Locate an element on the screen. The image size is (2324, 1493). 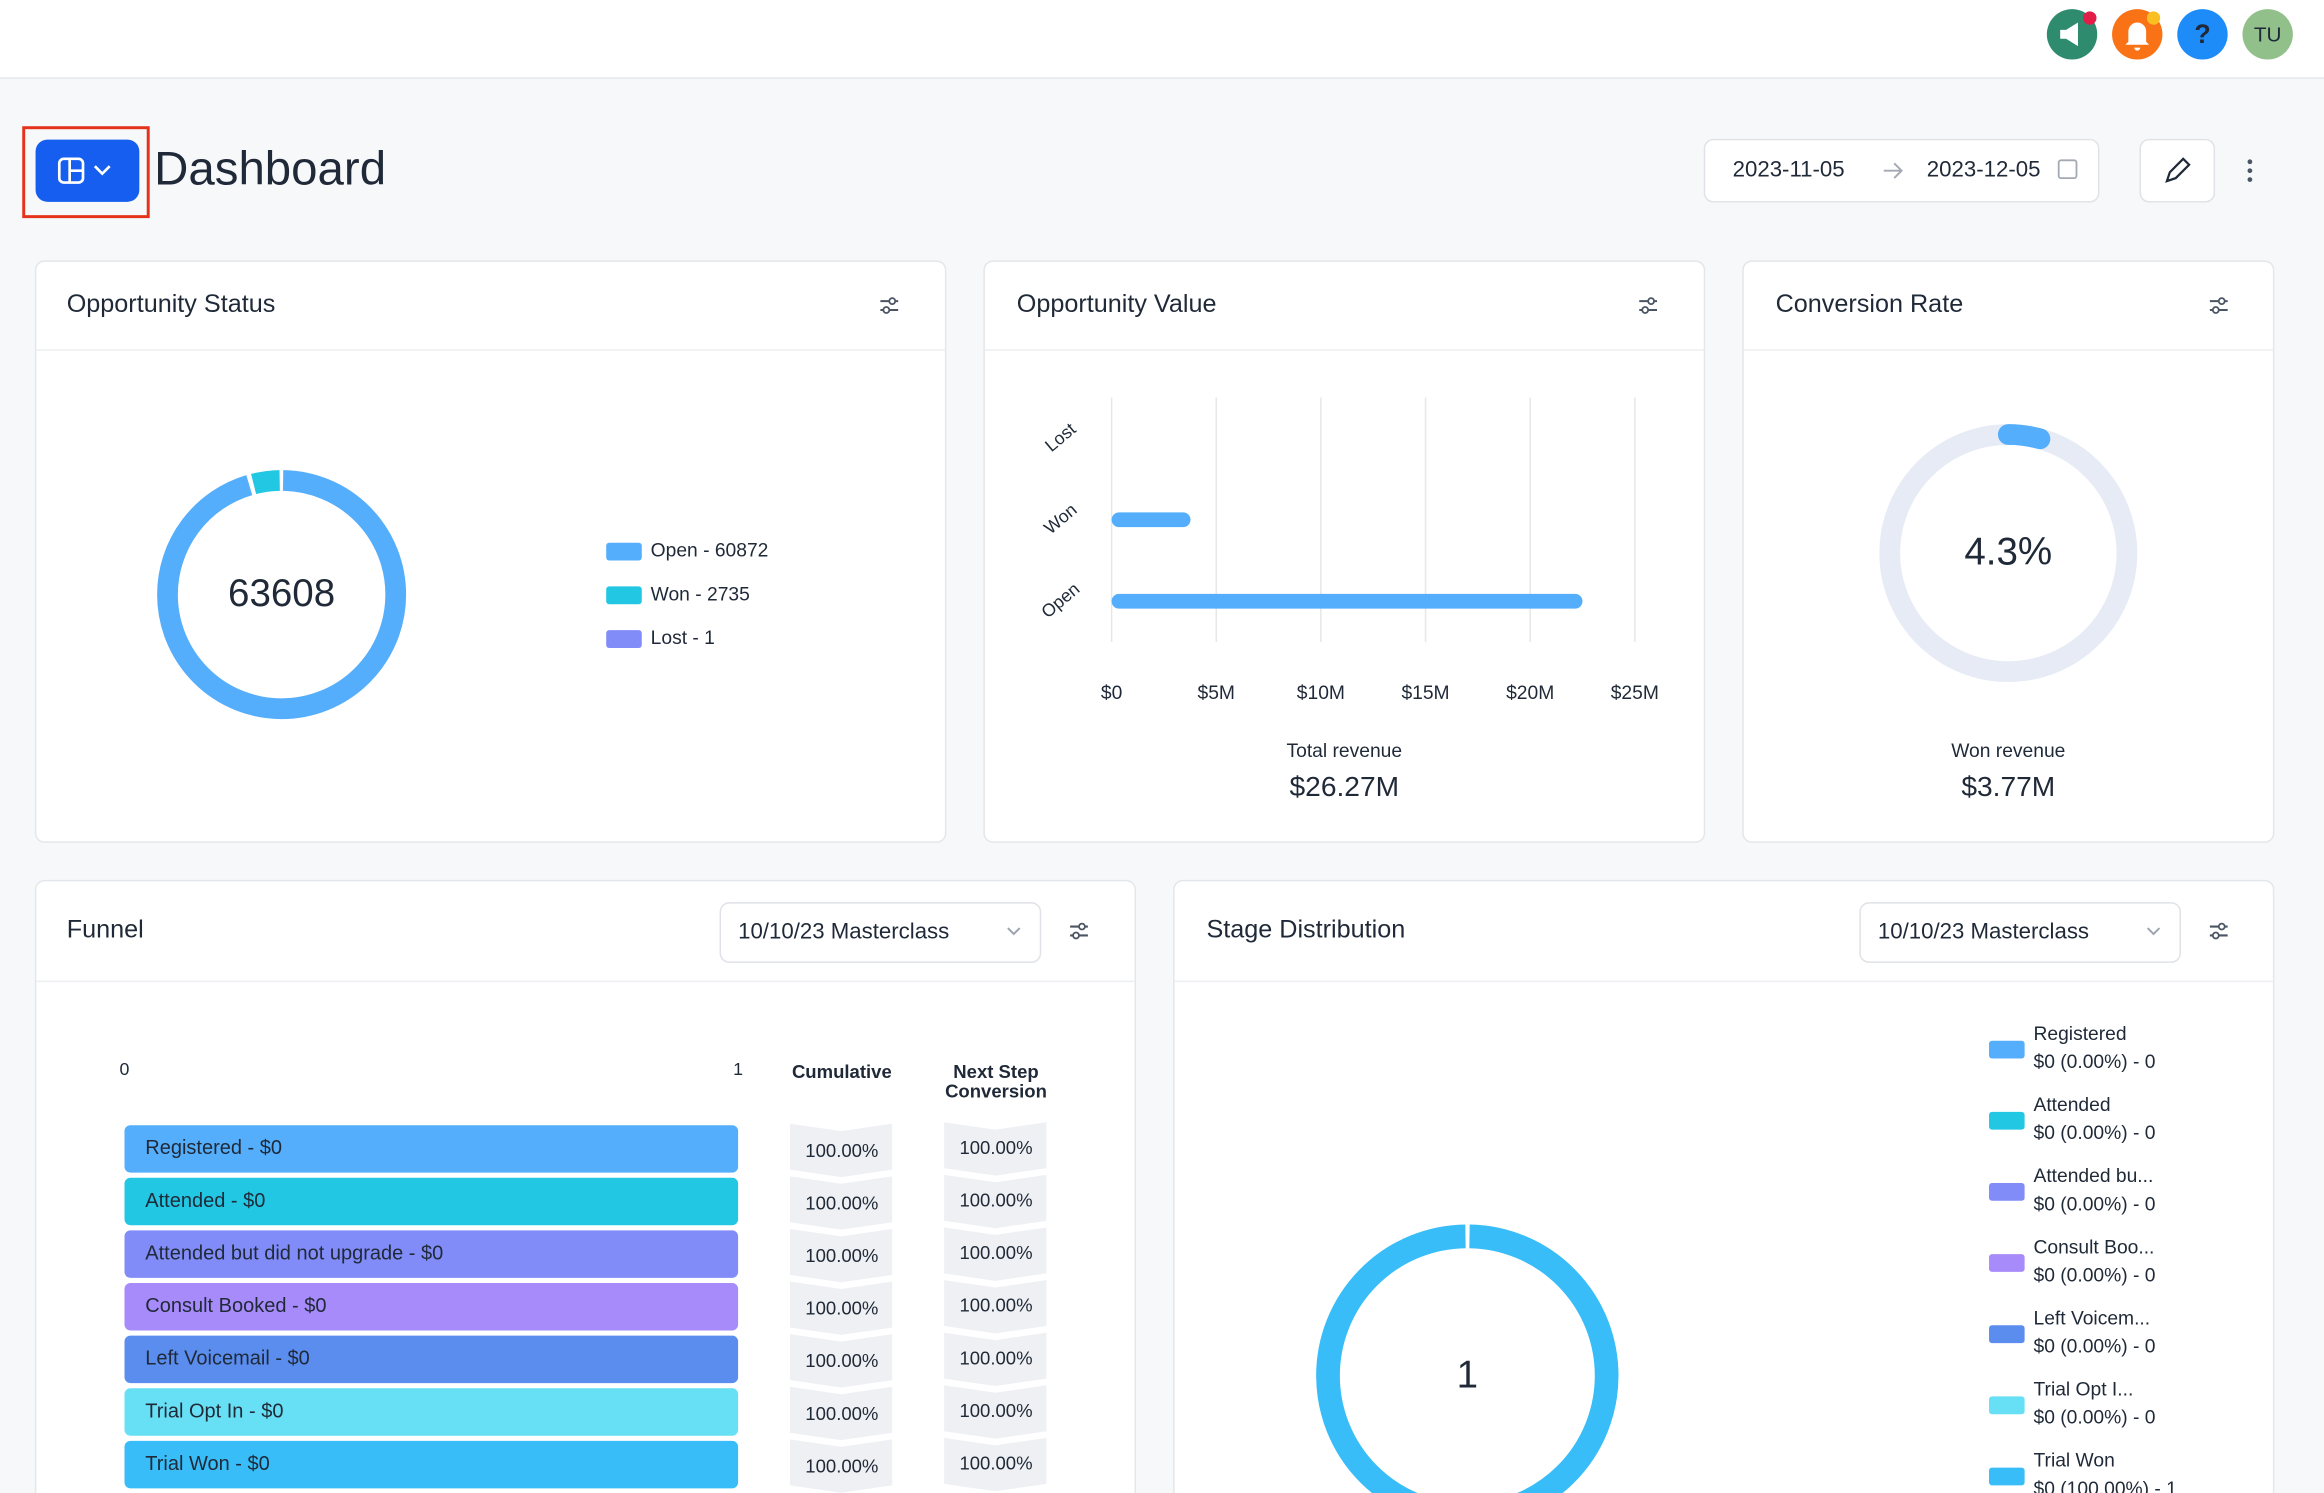
column-header: Next Step is located at coordinates (995, 1071).